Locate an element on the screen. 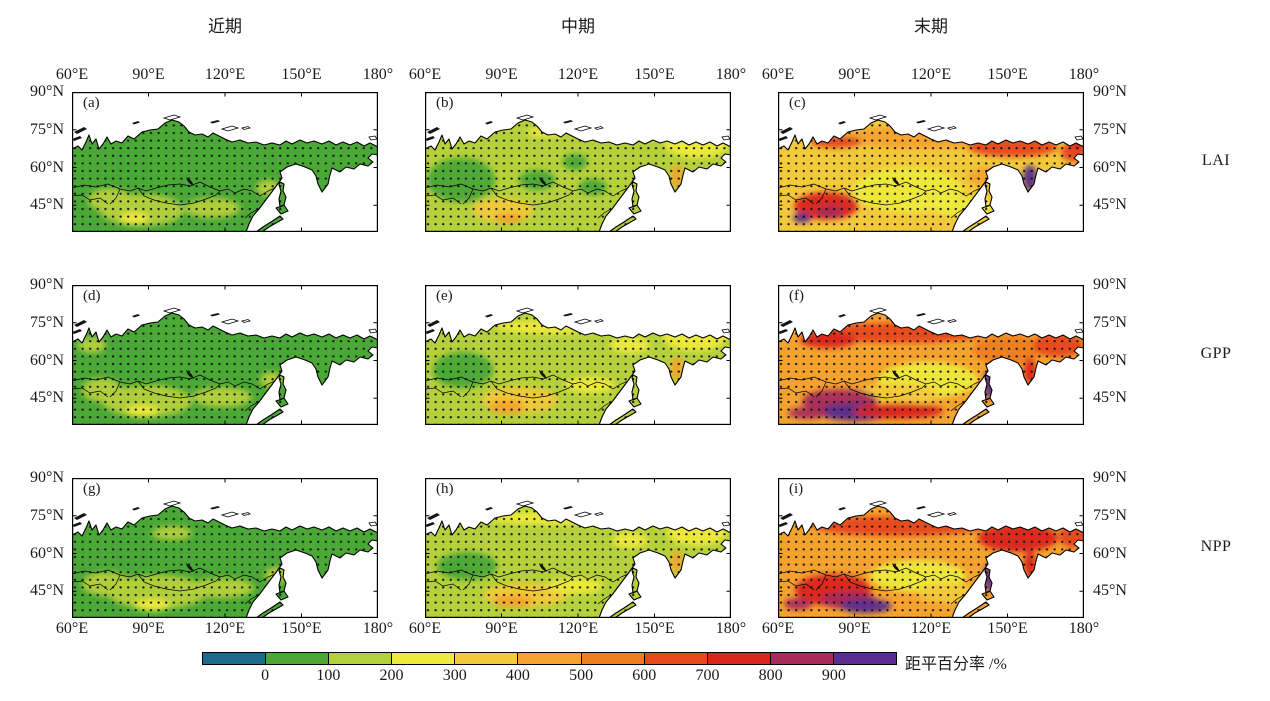 The width and height of the screenshot is (1270, 701). column-title-near-term: 近期 is located at coordinates (225, 26).